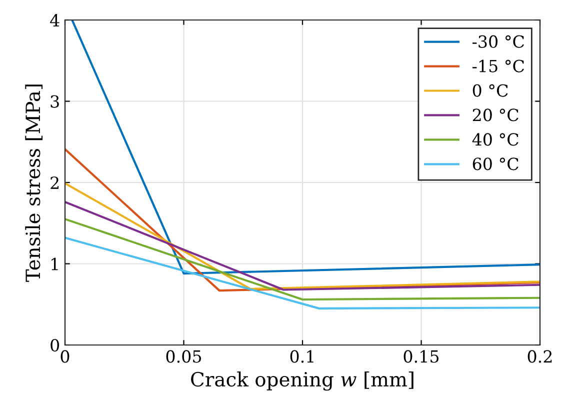 The image size is (562, 408). What do you see at coordinates (490, 90) in the screenshot?
I see `legend-label: 0 °C` at bounding box center [490, 90].